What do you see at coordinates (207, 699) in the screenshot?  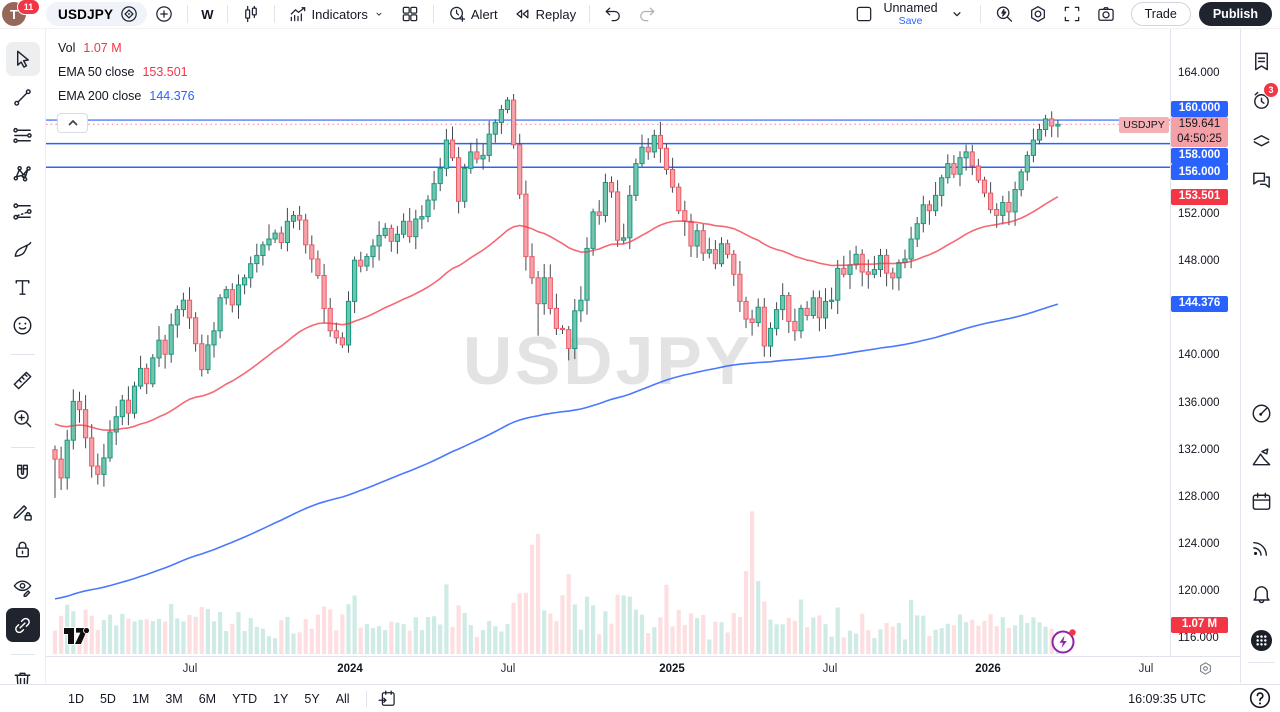 I see `range-6m-button: 6M` at bounding box center [207, 699].